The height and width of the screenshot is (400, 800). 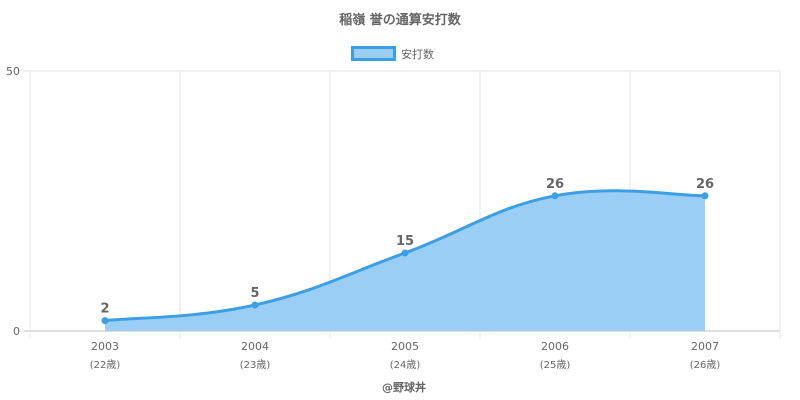 I want to click on x-tick-age-label: (24歳), so click(x=405, y=365).